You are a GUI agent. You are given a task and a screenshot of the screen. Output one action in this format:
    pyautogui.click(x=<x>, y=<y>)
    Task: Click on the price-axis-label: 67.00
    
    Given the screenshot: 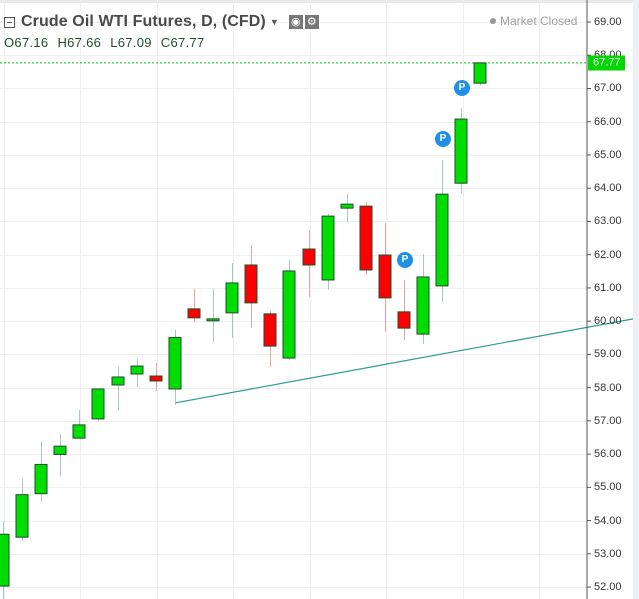 What is the action you would take?
    pyautogui.click(x=608, y=88)
    